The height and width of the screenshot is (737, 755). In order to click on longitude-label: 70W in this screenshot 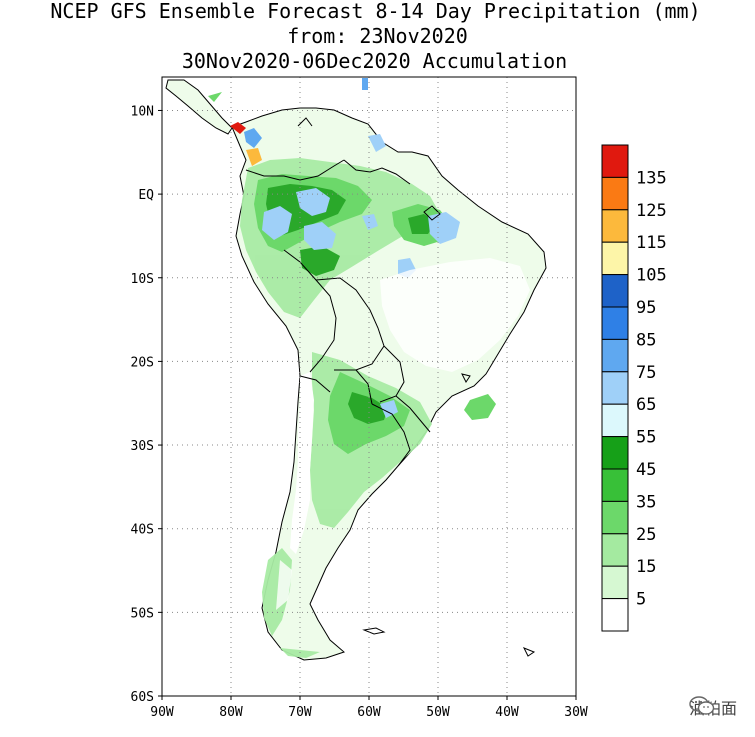, I will do `click(300, 712)`.